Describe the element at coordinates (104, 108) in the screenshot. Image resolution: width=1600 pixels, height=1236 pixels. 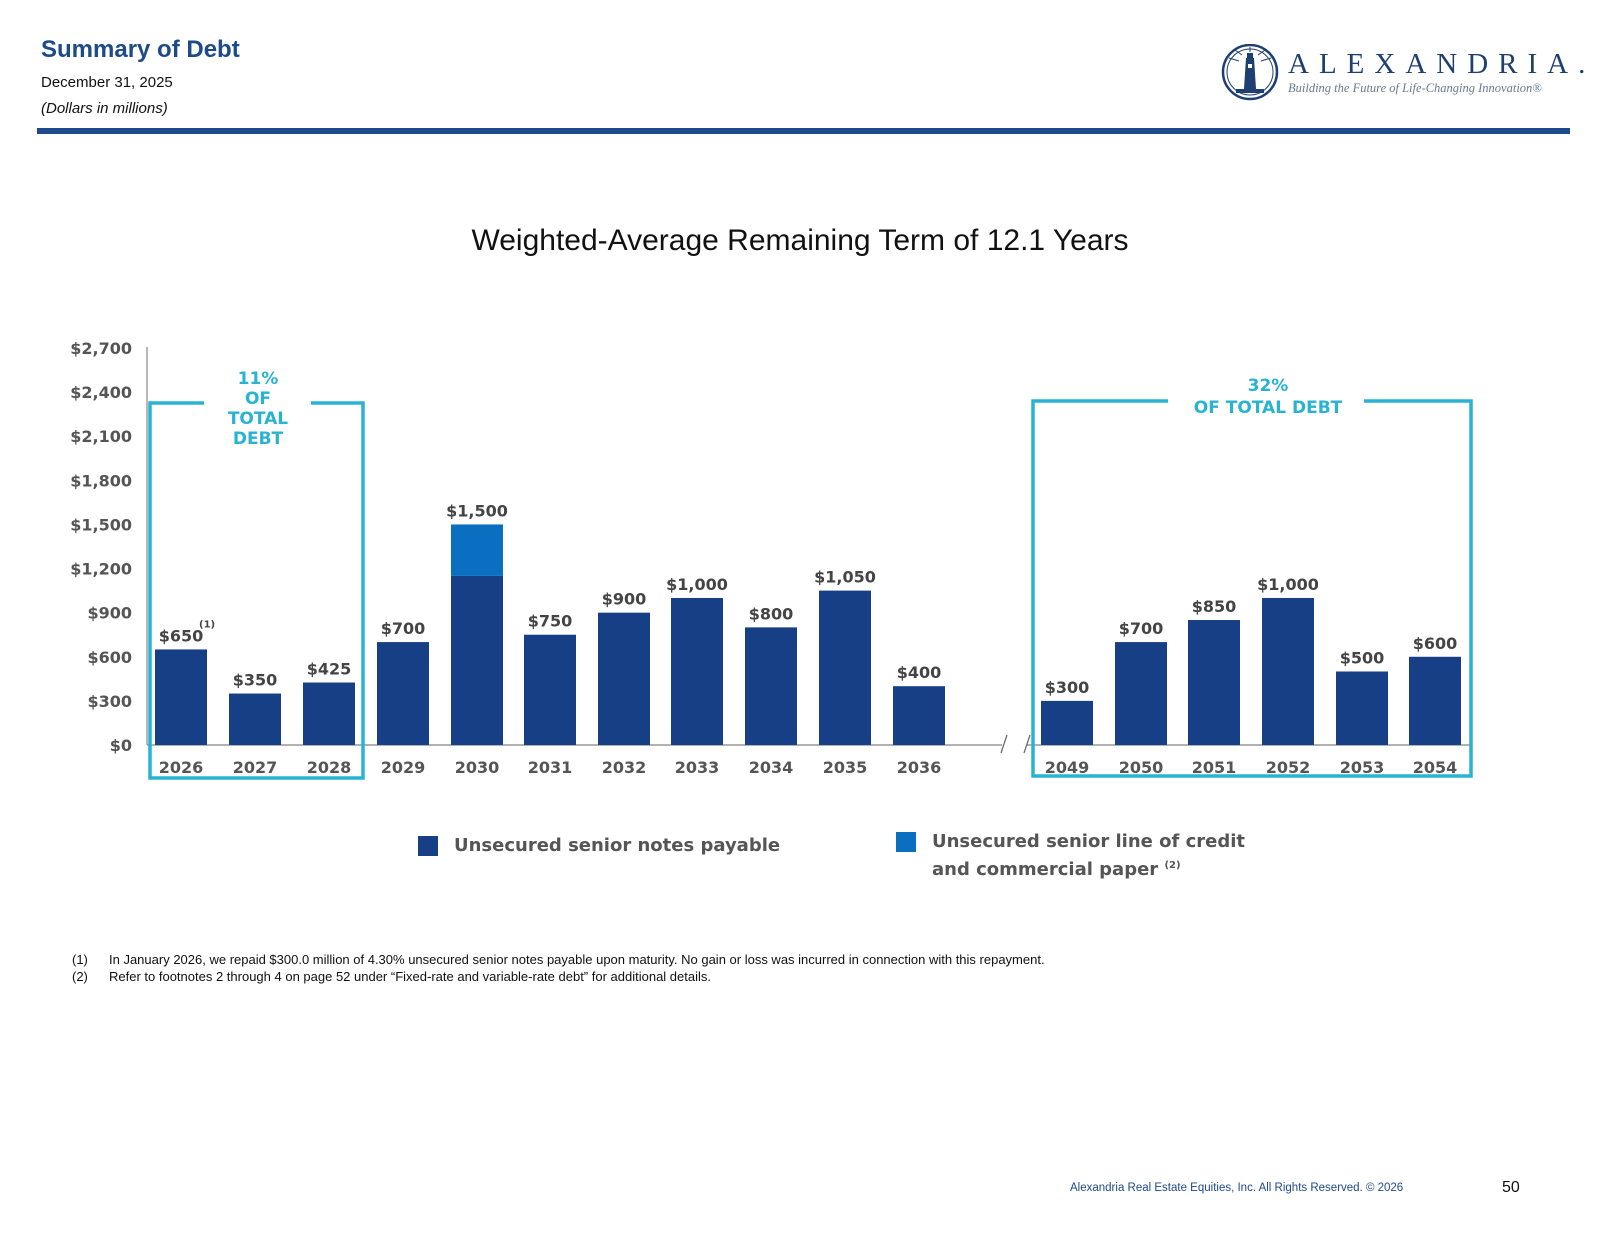
I see `units-note: (Dollars in millions)` at that location.